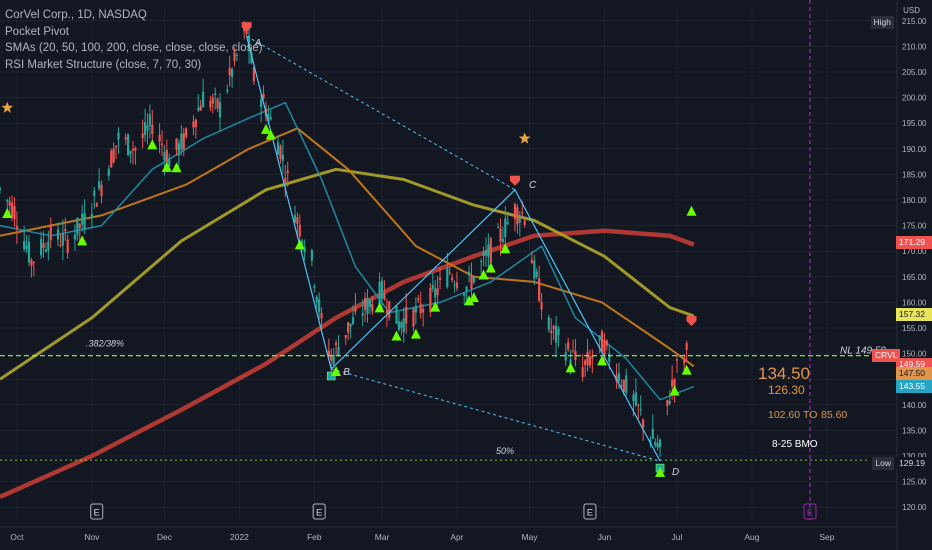 The height and width of the screenshot is (550, 932). What do you see at coordinates (7, 107) in the screenshot?
I see `star-icon` at bounding box center [7, 107].